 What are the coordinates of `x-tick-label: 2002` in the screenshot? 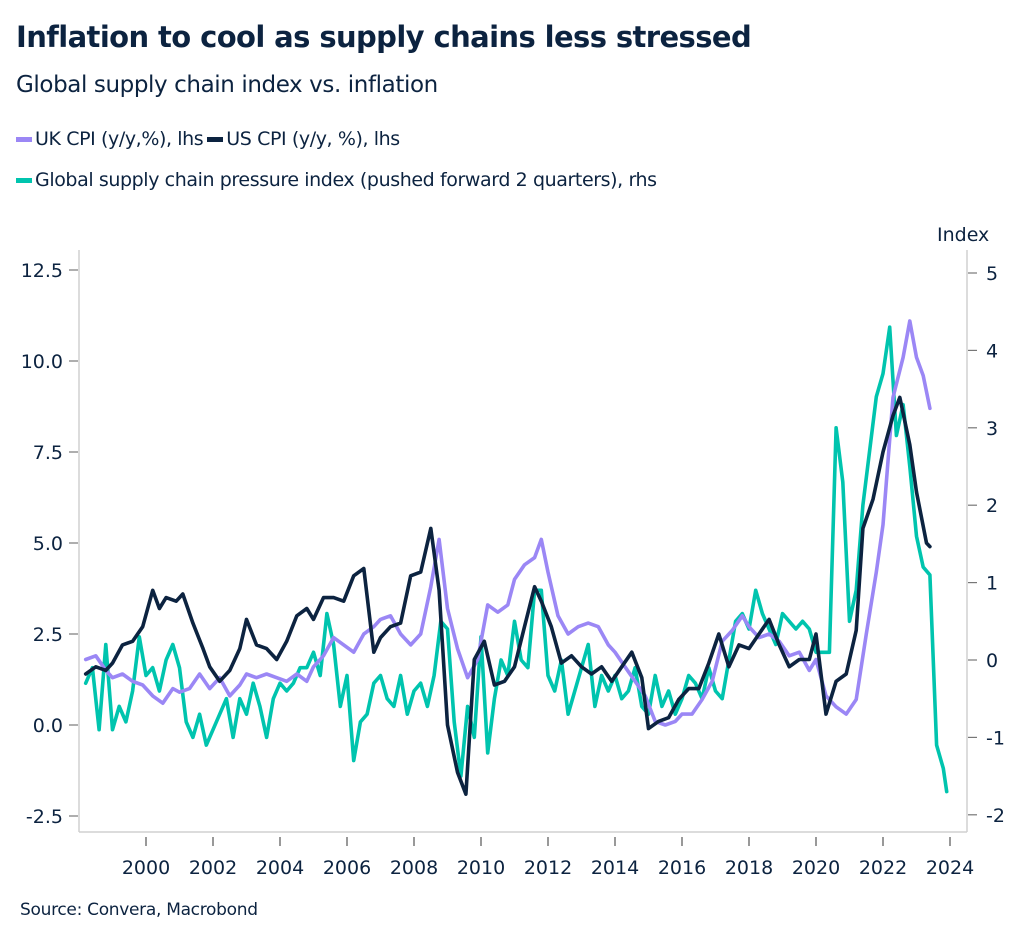 It's located at (213, 868).